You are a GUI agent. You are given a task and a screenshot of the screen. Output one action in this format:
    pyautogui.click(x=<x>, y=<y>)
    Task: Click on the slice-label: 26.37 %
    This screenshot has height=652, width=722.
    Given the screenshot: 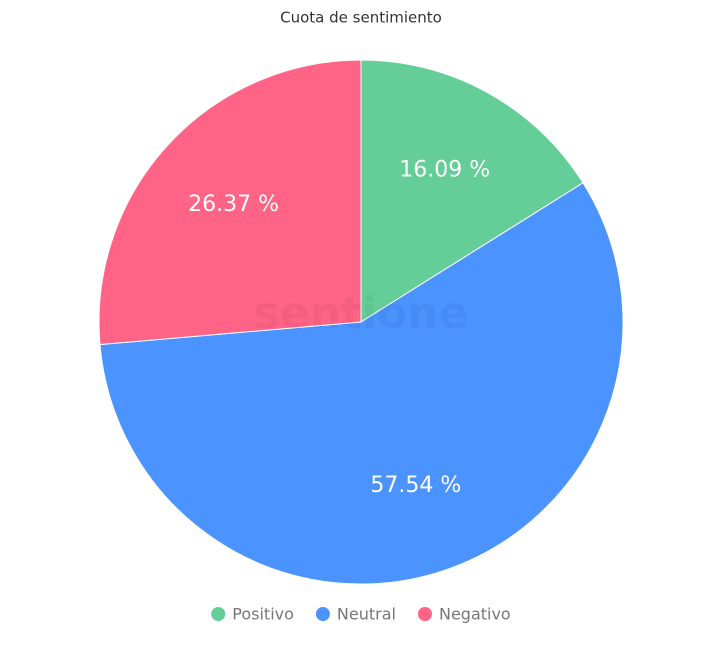 What is the action you would take?
    pyautogui.click(x=233, y=204)
    